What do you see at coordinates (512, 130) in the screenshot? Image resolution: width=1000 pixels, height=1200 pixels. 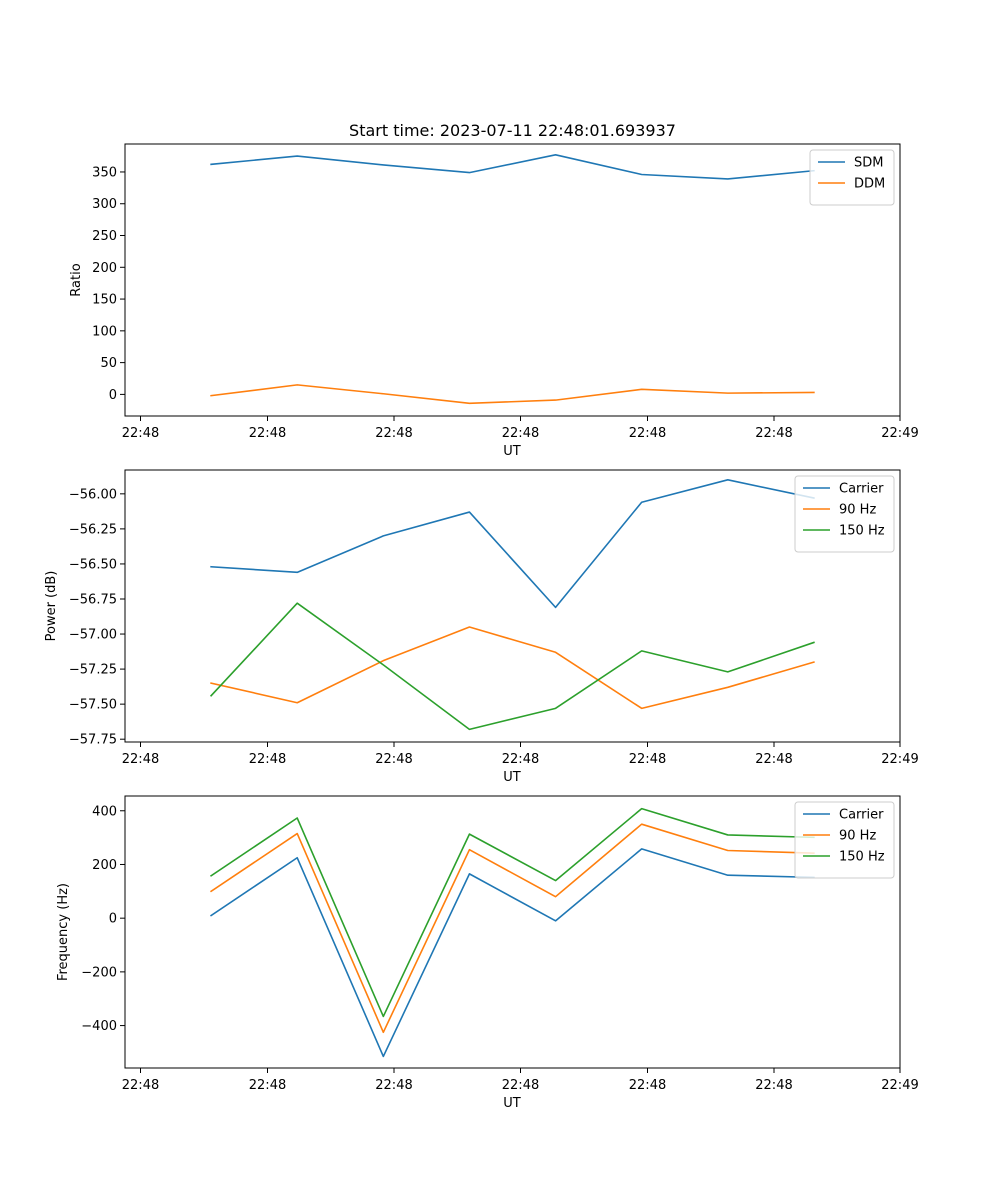 I see `chart-title: Start time: 2023-07-11 22:48:01.693937` at bounding box center [512, 130].